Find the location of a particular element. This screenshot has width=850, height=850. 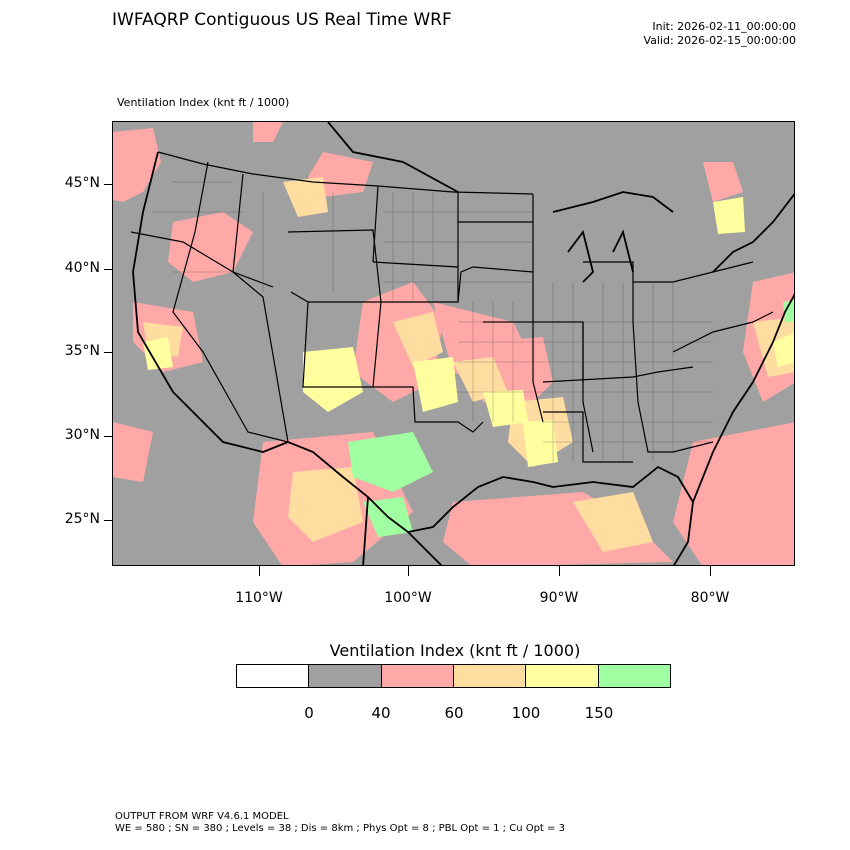

field-label: Ventilation Index (knt ft / 1000) is located at coordinates (203, 102).